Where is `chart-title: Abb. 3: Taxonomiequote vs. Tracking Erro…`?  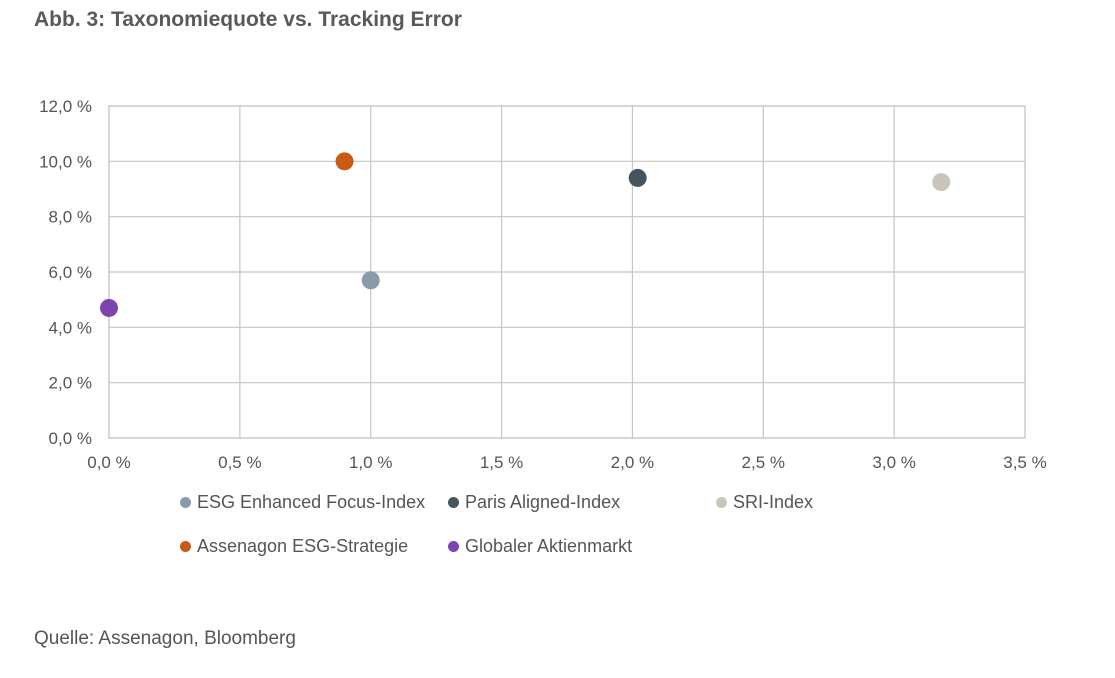
chart-title: Abb. 3: Taxonomiequote vs. Tracking Erro… is located at coordinates (248, 19).